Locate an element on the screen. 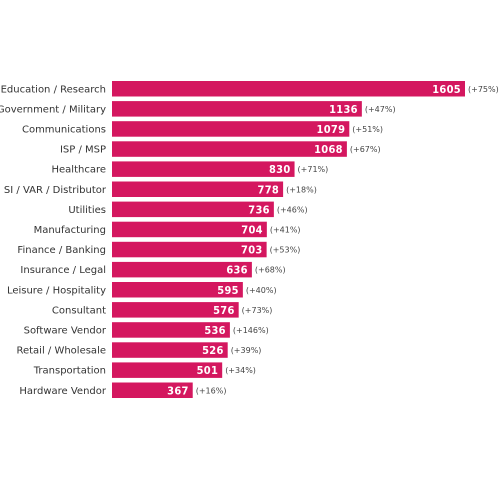 The width and height of the screenshot is (500, 500). bar-change-label: (+18%) is located at coordinates (301, 189).